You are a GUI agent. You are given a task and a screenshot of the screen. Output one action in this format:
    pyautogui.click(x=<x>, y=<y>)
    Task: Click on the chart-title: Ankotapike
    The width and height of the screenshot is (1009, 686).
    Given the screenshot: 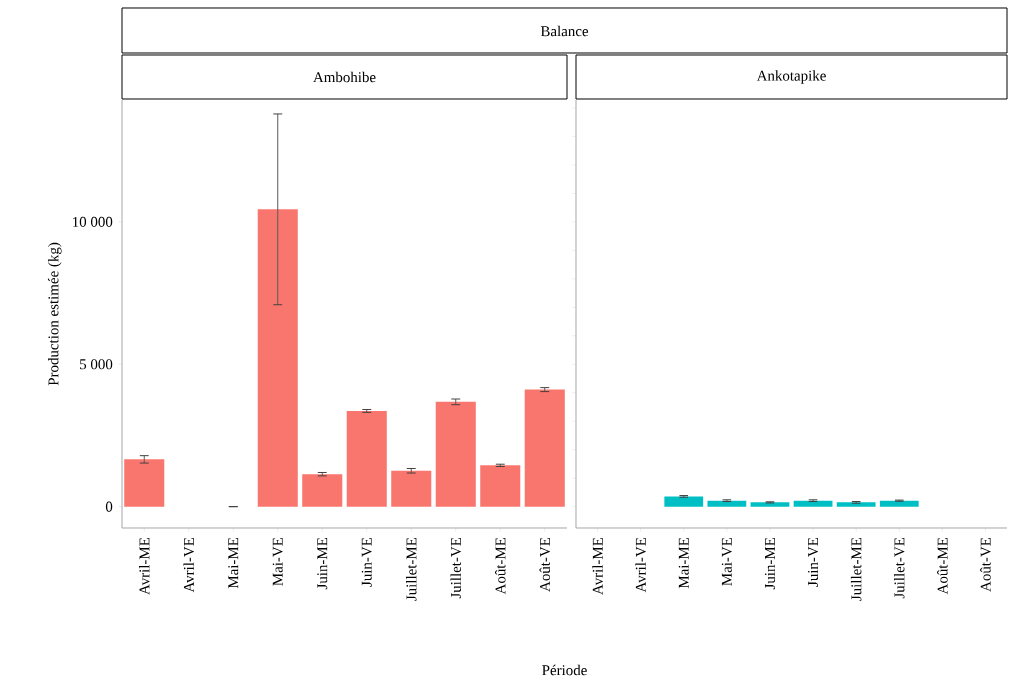 What is the action you would take?
    pyautogui.click(x=791, y=77)
    